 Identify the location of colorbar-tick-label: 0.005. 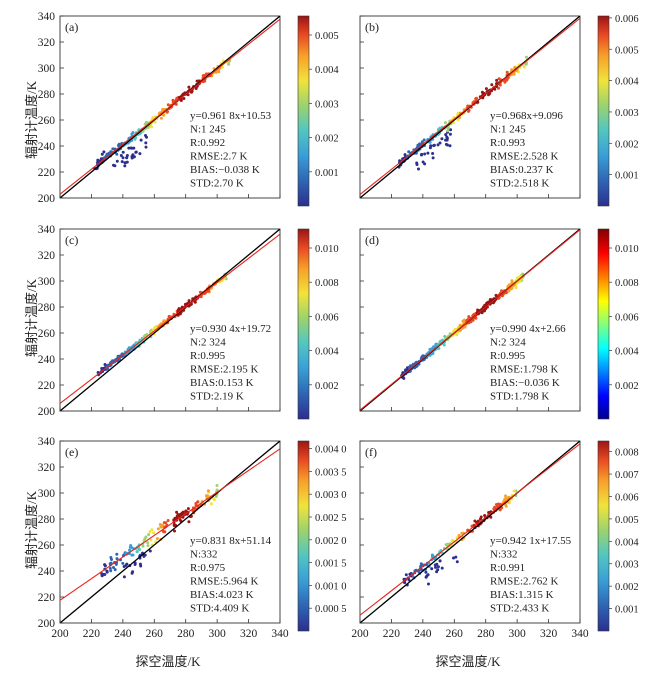
(627, 520).